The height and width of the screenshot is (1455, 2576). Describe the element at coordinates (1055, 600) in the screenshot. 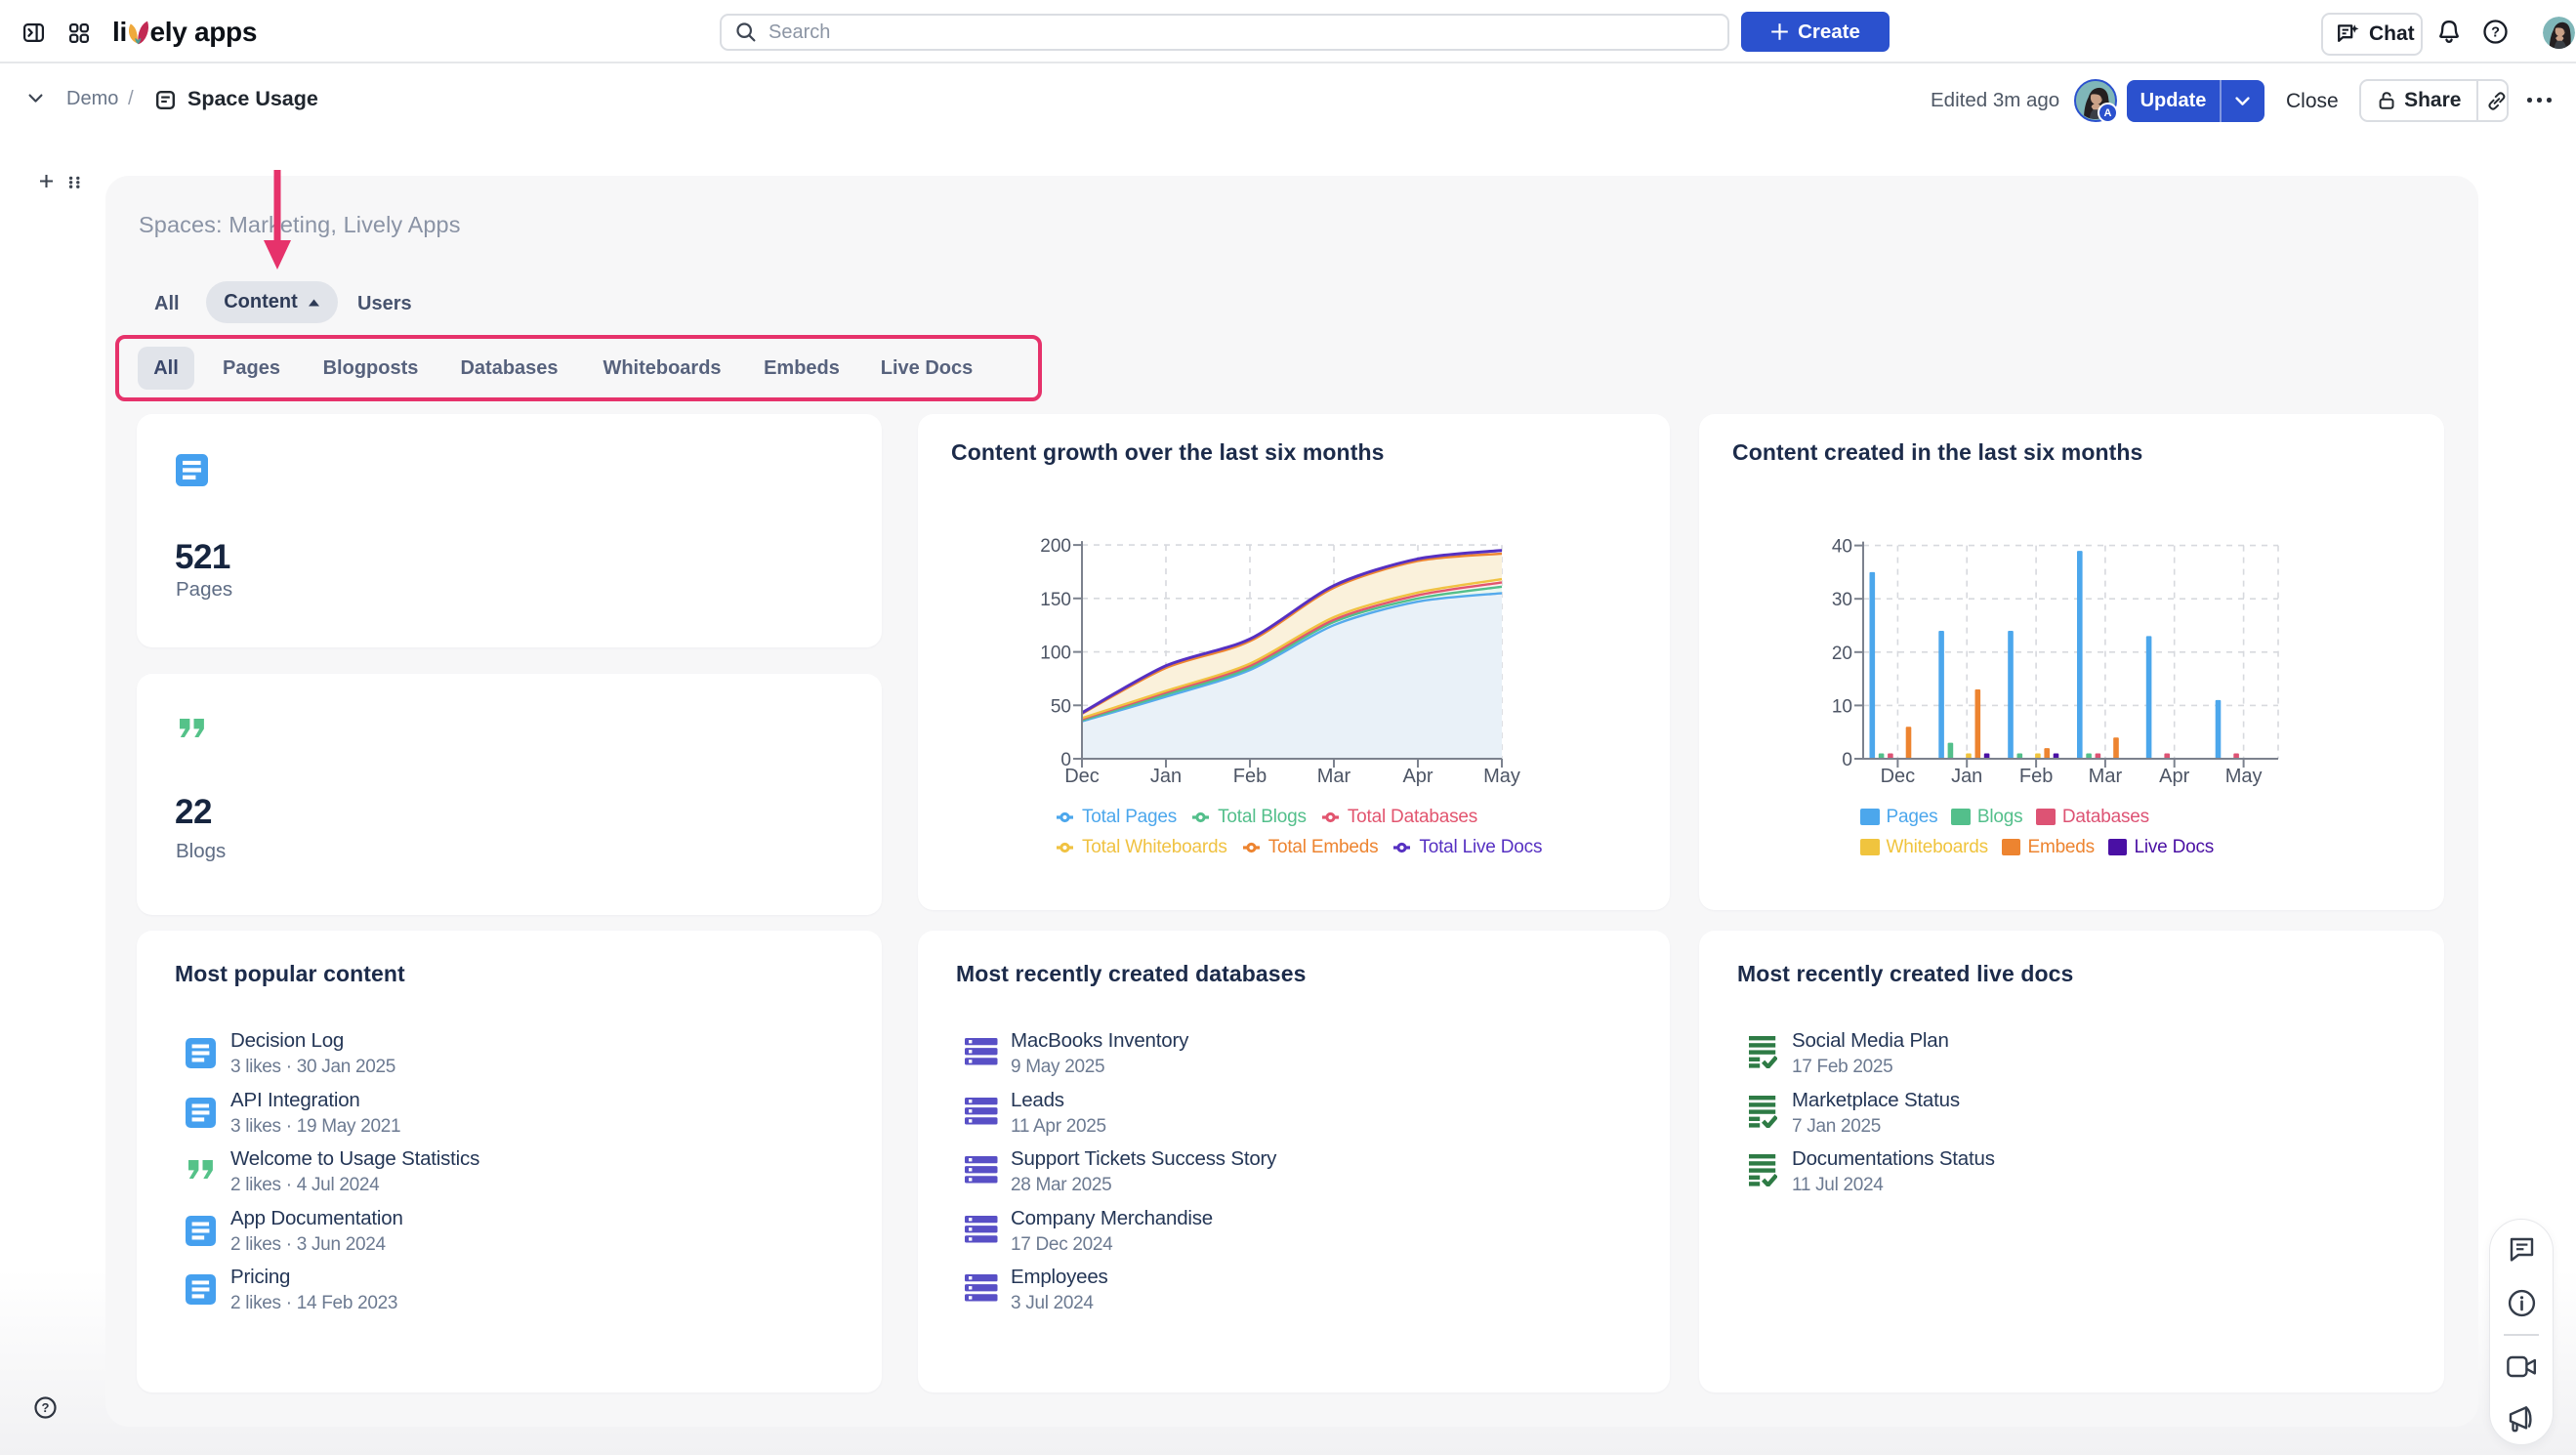

I see `svg-text: 150` at that location.